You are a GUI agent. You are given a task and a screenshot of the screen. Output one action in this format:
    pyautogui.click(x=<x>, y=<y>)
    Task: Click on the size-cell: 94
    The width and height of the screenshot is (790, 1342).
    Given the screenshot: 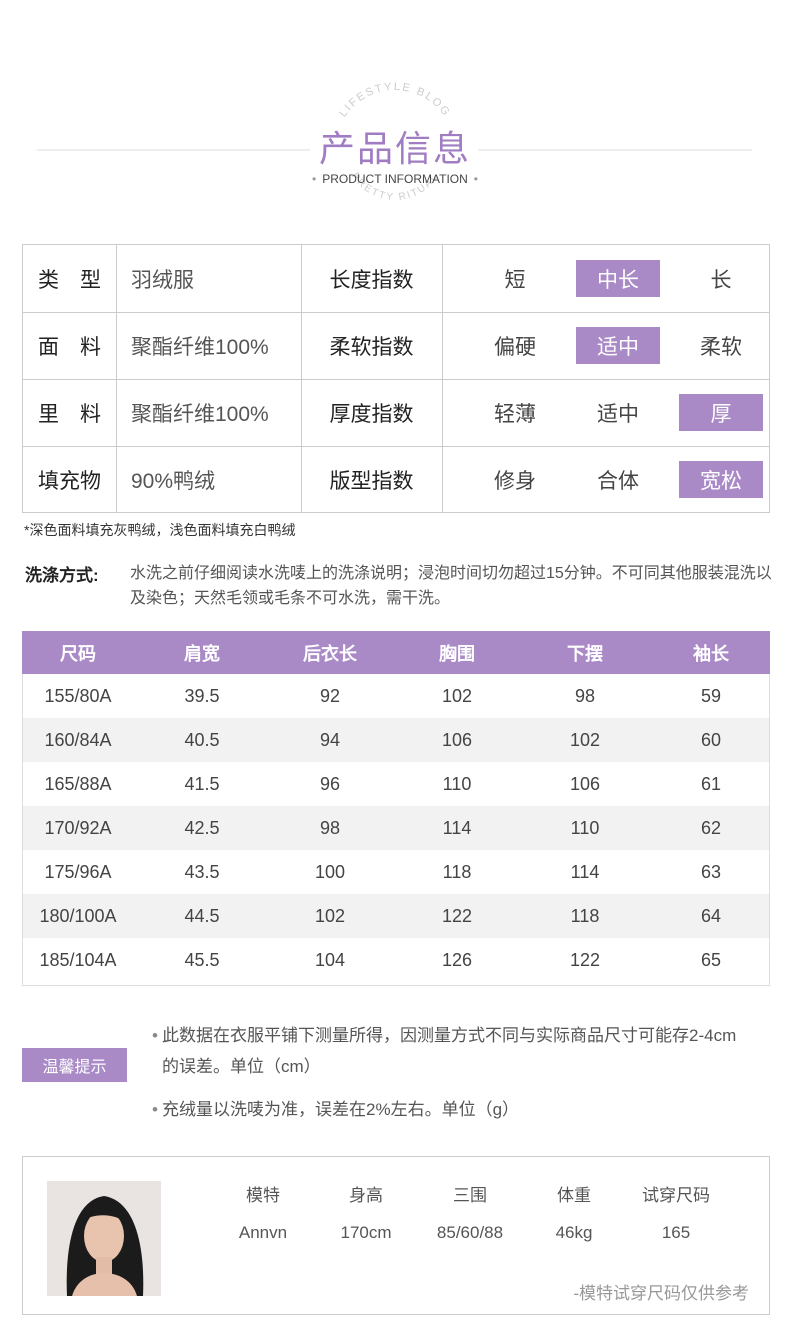 What is the action you would take?
    pyautogui.click(x=330, y=739)
    